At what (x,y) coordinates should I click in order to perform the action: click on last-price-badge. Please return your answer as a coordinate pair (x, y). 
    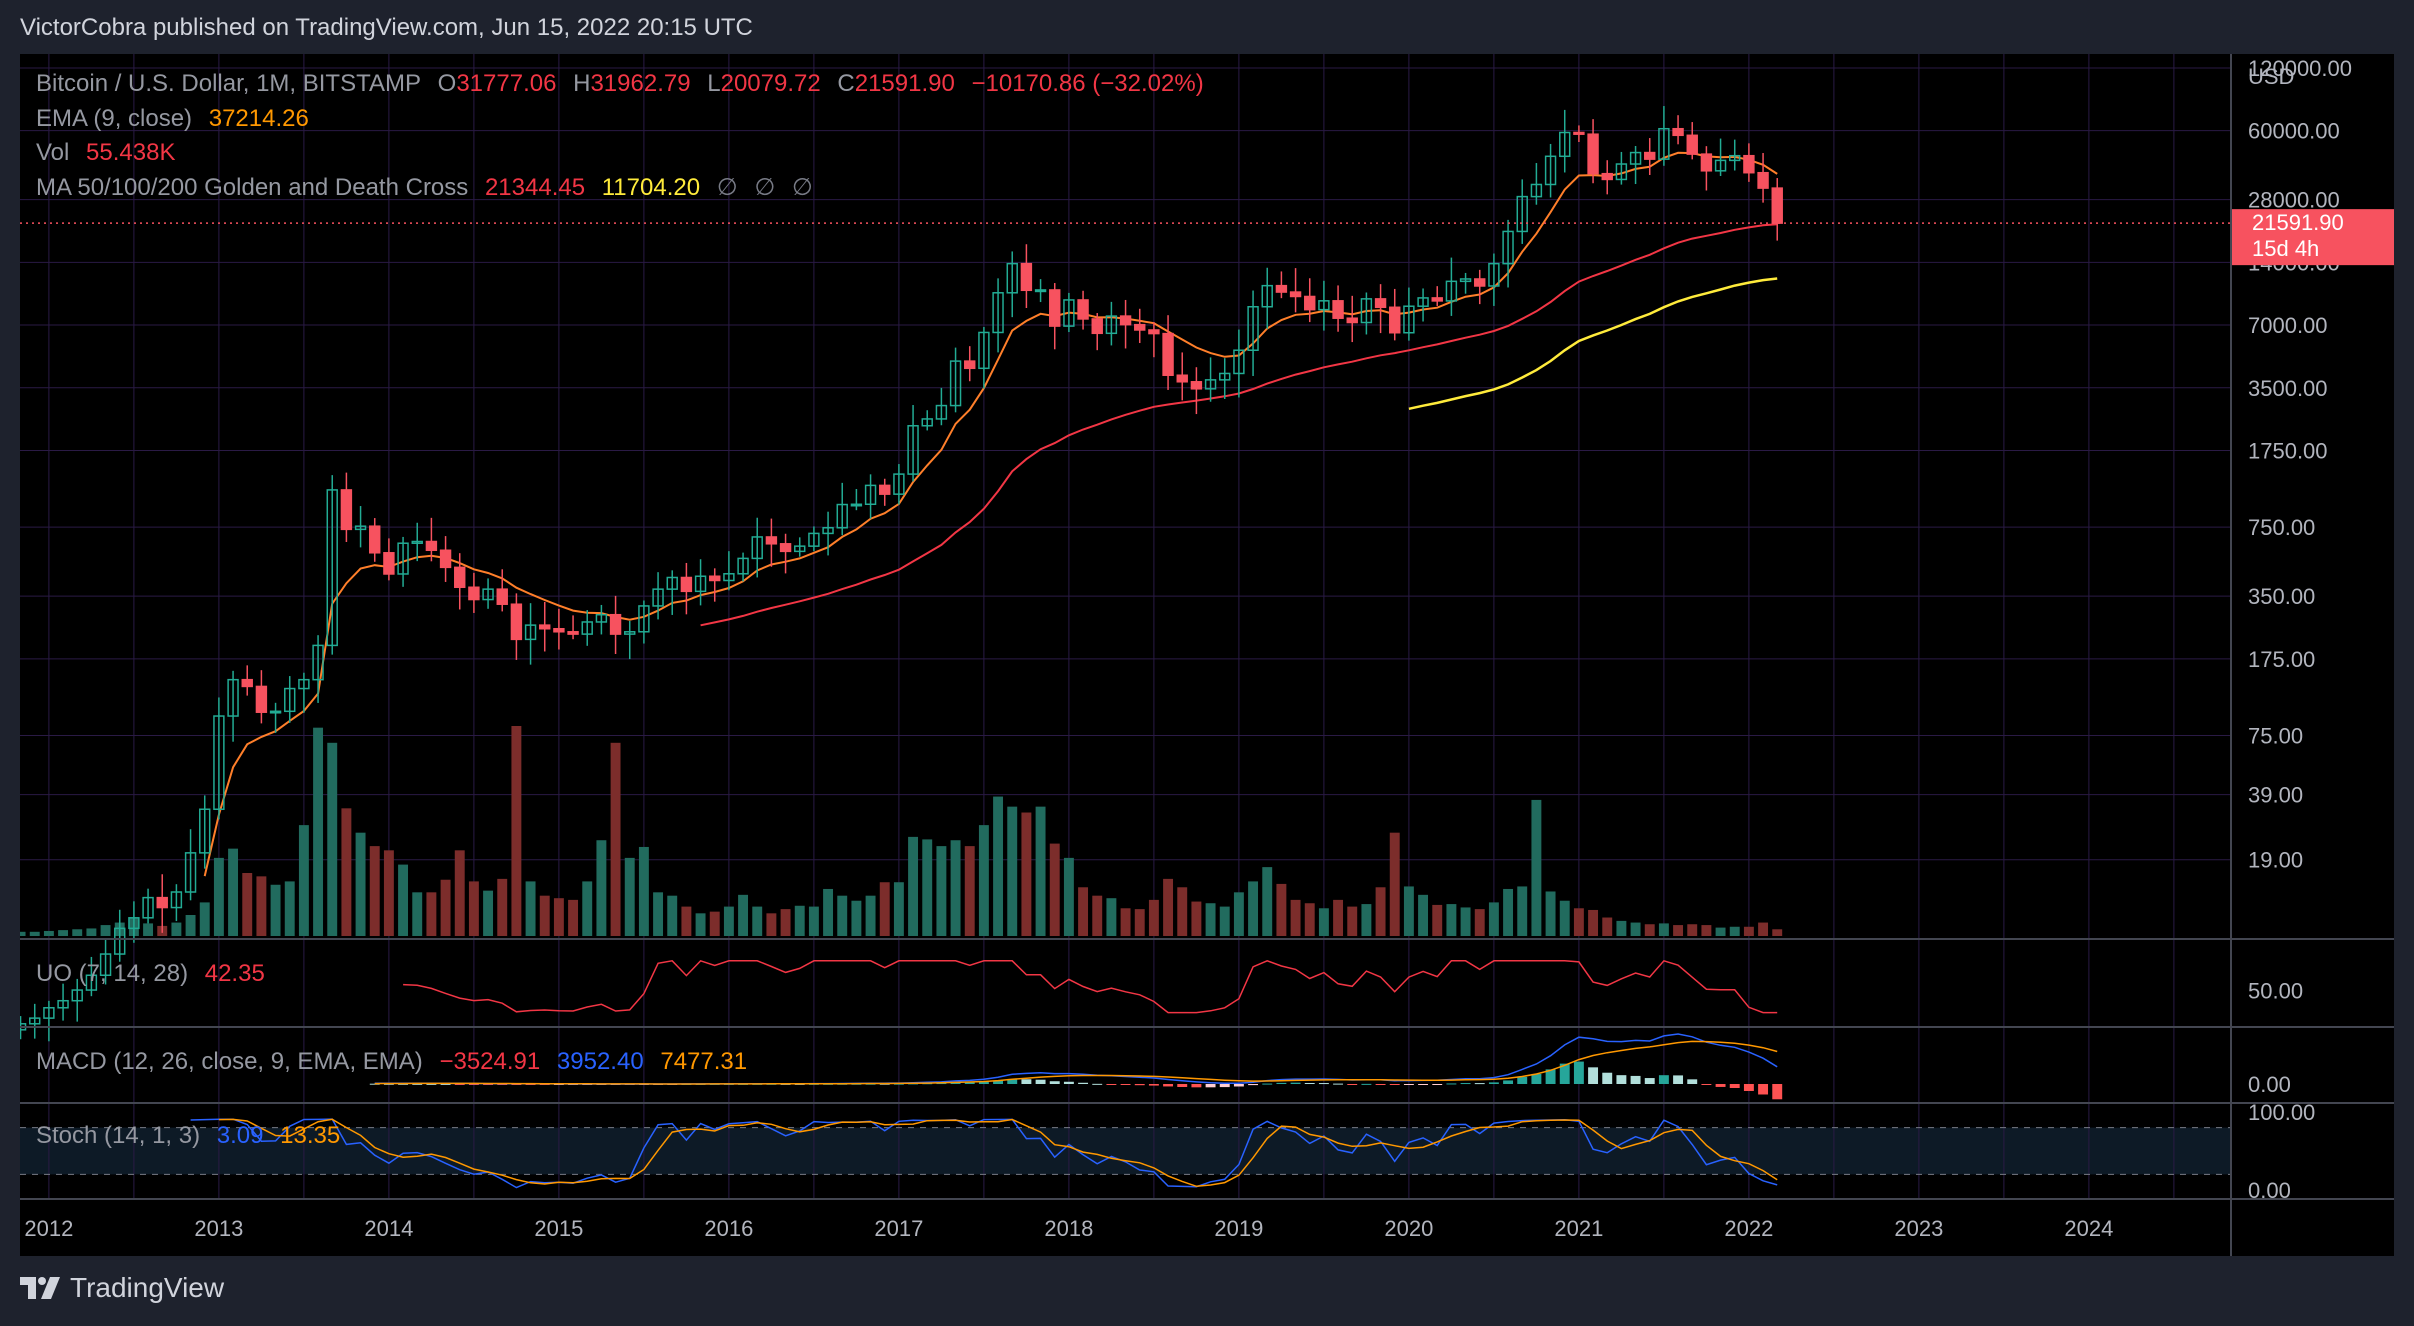
    Looking at the image, I should click on (2313, 237).